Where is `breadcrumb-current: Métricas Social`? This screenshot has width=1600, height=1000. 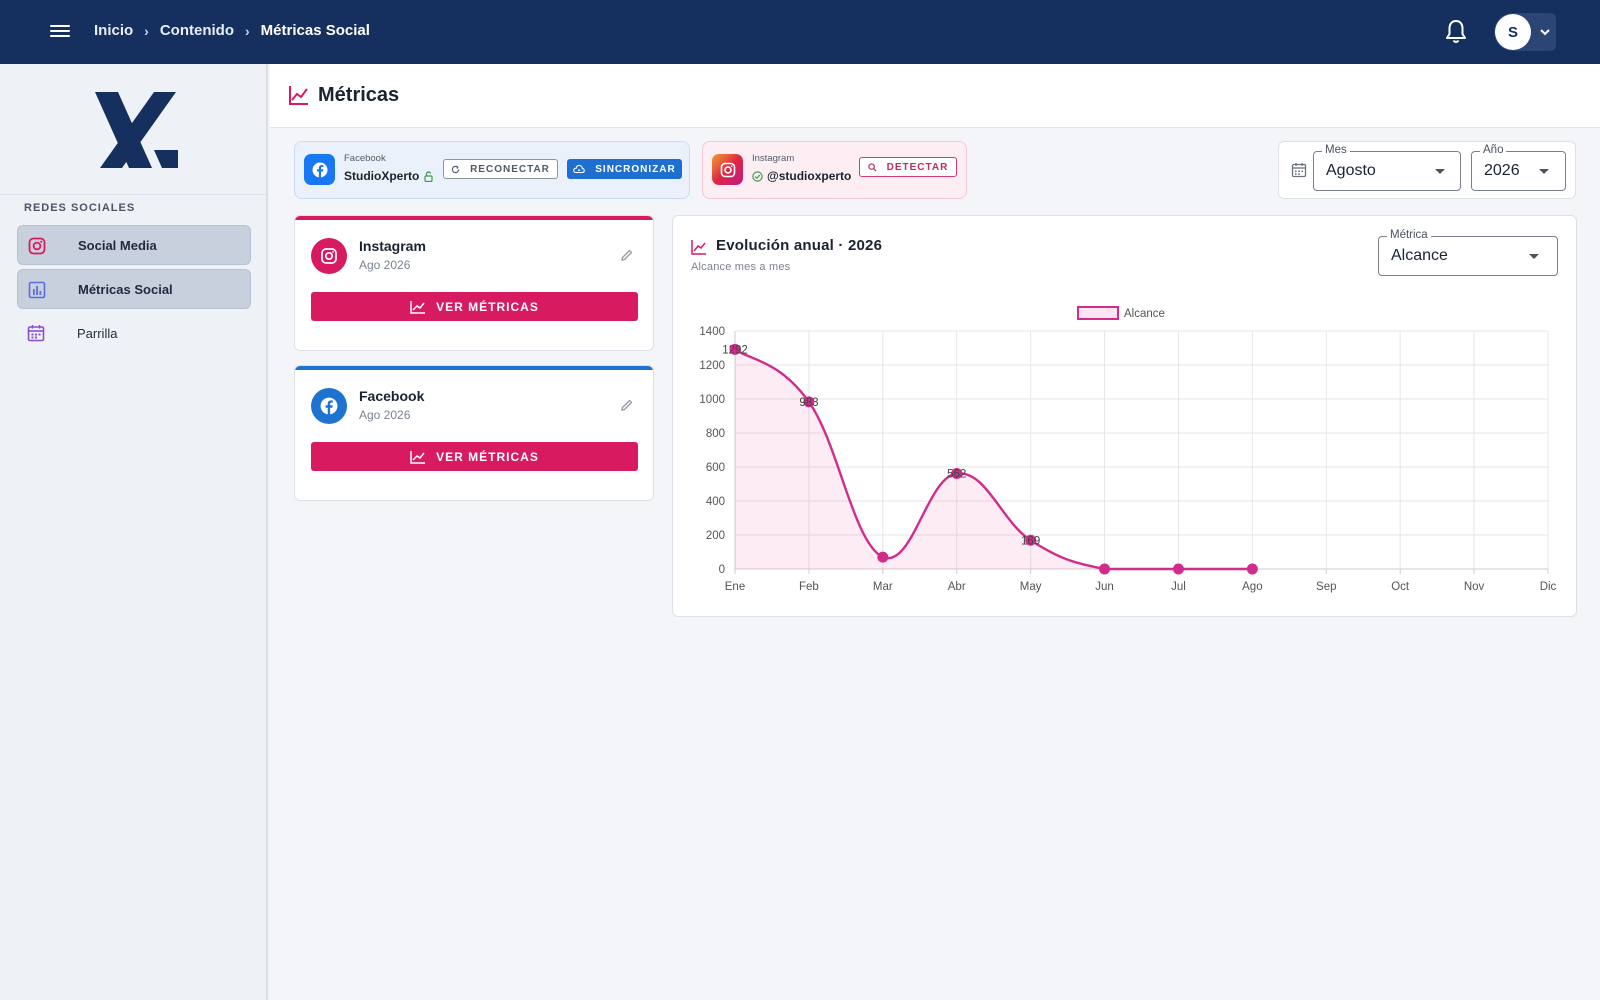
breadcrumb-current: Métricas Social is located at coordinates (315, 30).